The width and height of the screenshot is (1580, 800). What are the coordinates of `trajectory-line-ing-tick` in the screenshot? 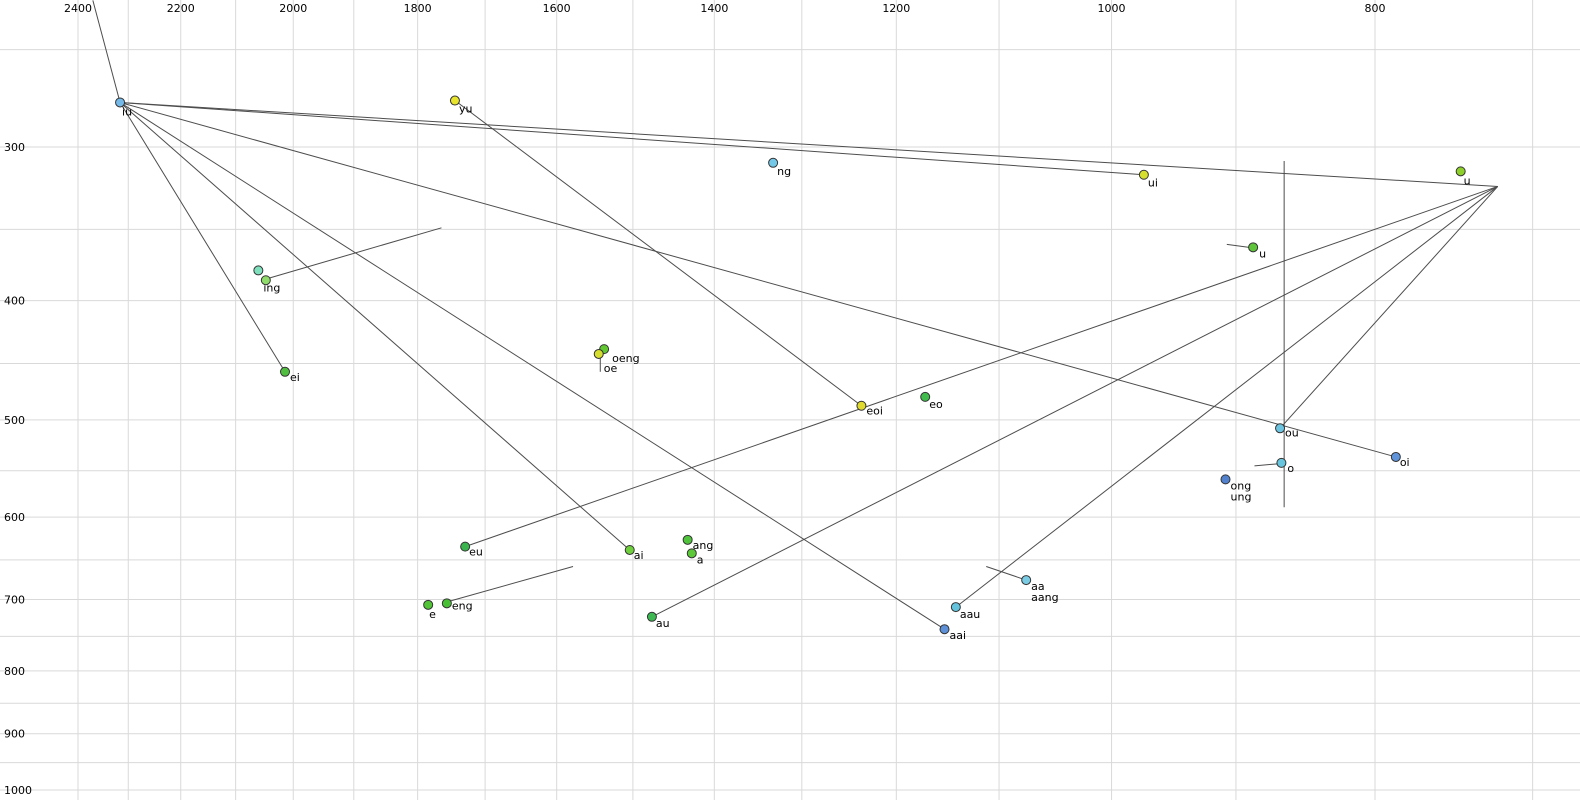 It's located at (351, 254).